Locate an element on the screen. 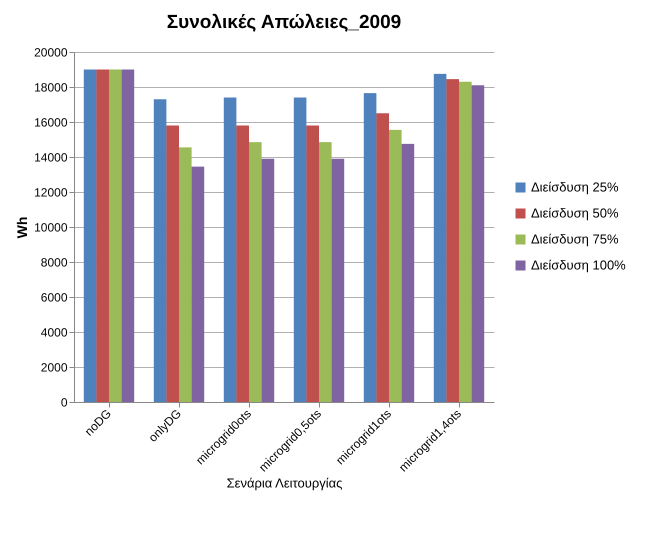 The width and height of the screenshot is (665, 540). y-tick-label: 10000 is located at coordinates (51, 227).